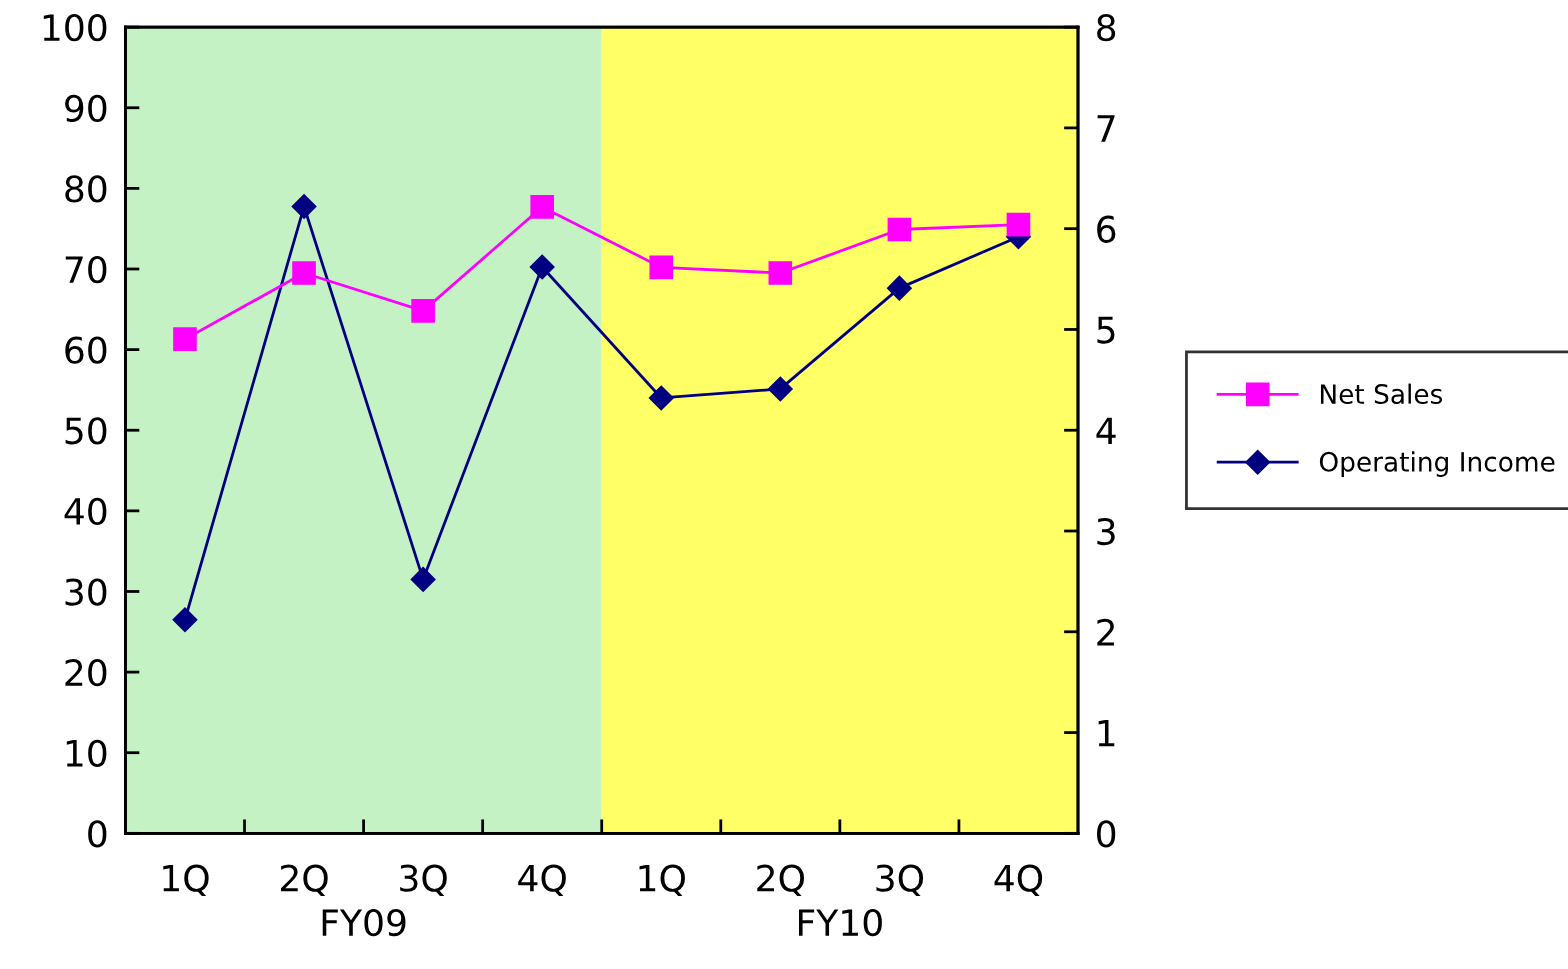 This screenshot has width=1568, height=969. I want to click on text: FY10, so click(840, 922).